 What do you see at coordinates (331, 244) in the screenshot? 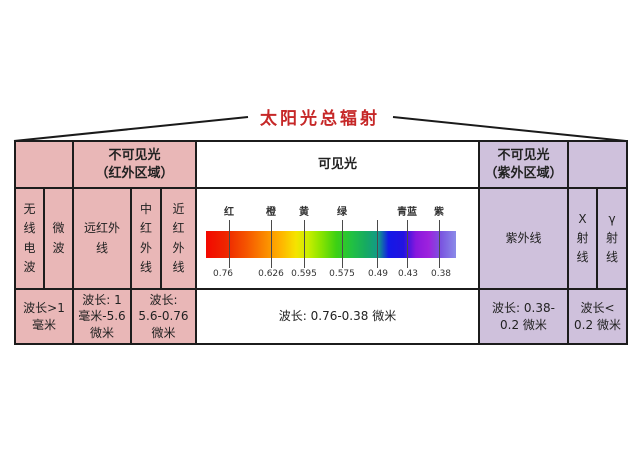
I see `spectrum-gradient-bar` at bounding box center [331, 244].